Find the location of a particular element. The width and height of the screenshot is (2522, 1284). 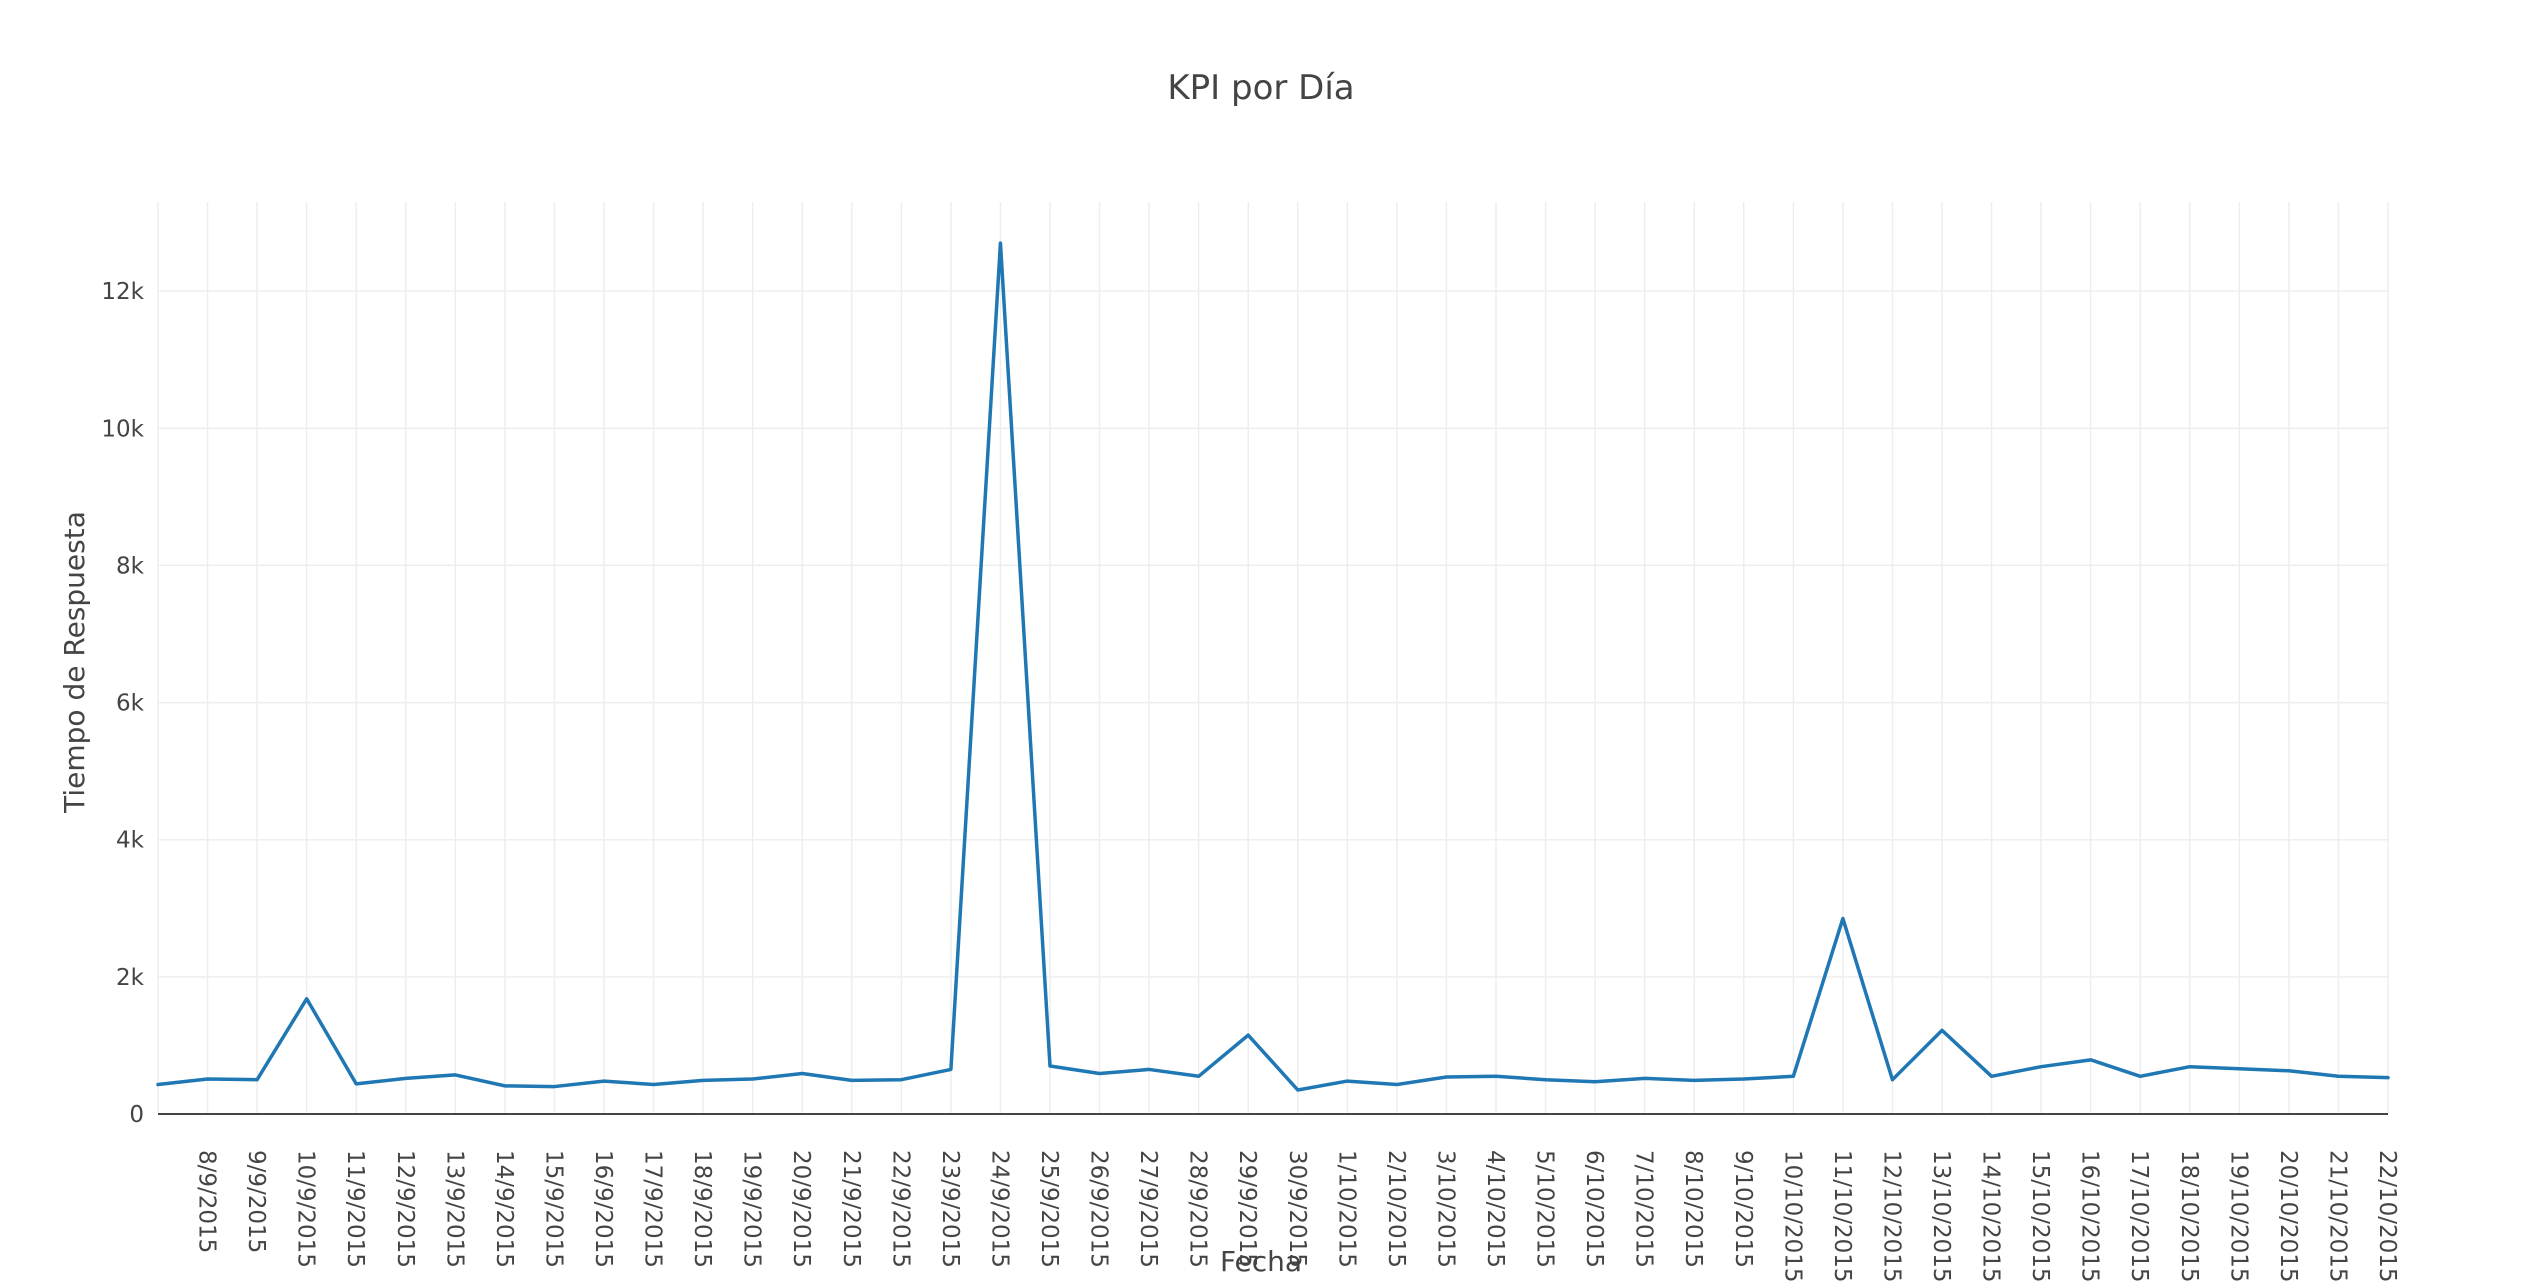

x-tick-label: 17/9/2015 is located at coordinates (653, 1209).